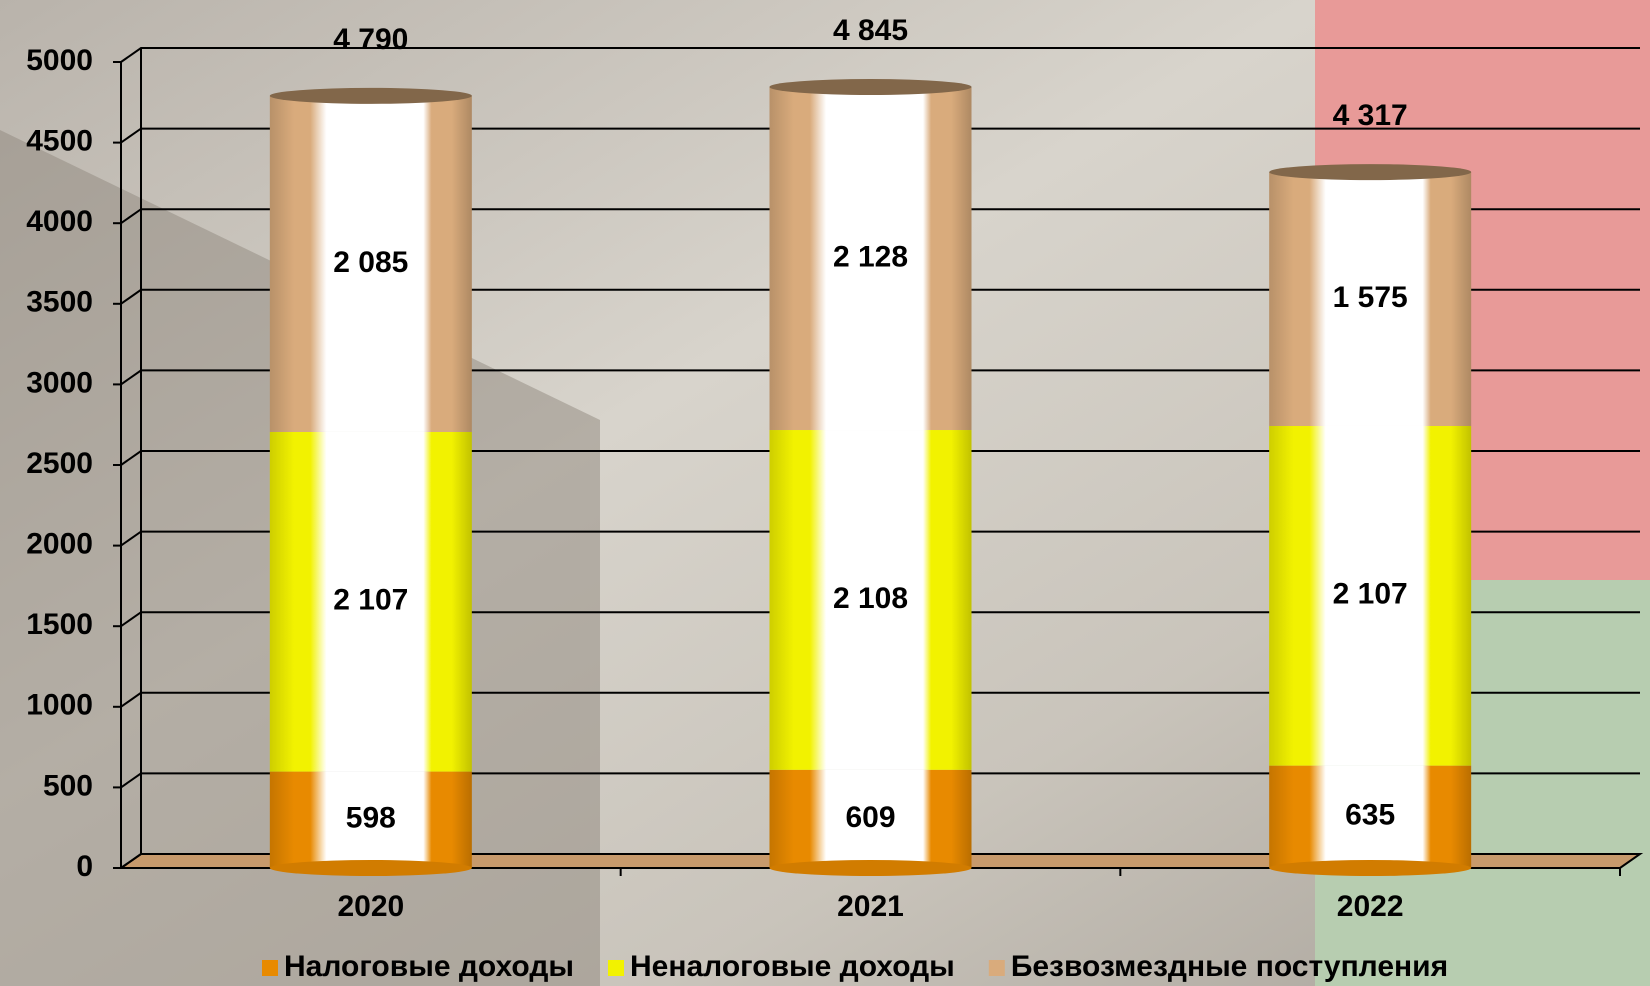 This screenshot has width=1650, height=986. What do you see at coordinates (870, 906) in the screenshot?
I see `x-tick-label: 2021` at bounding box center [870, 906].